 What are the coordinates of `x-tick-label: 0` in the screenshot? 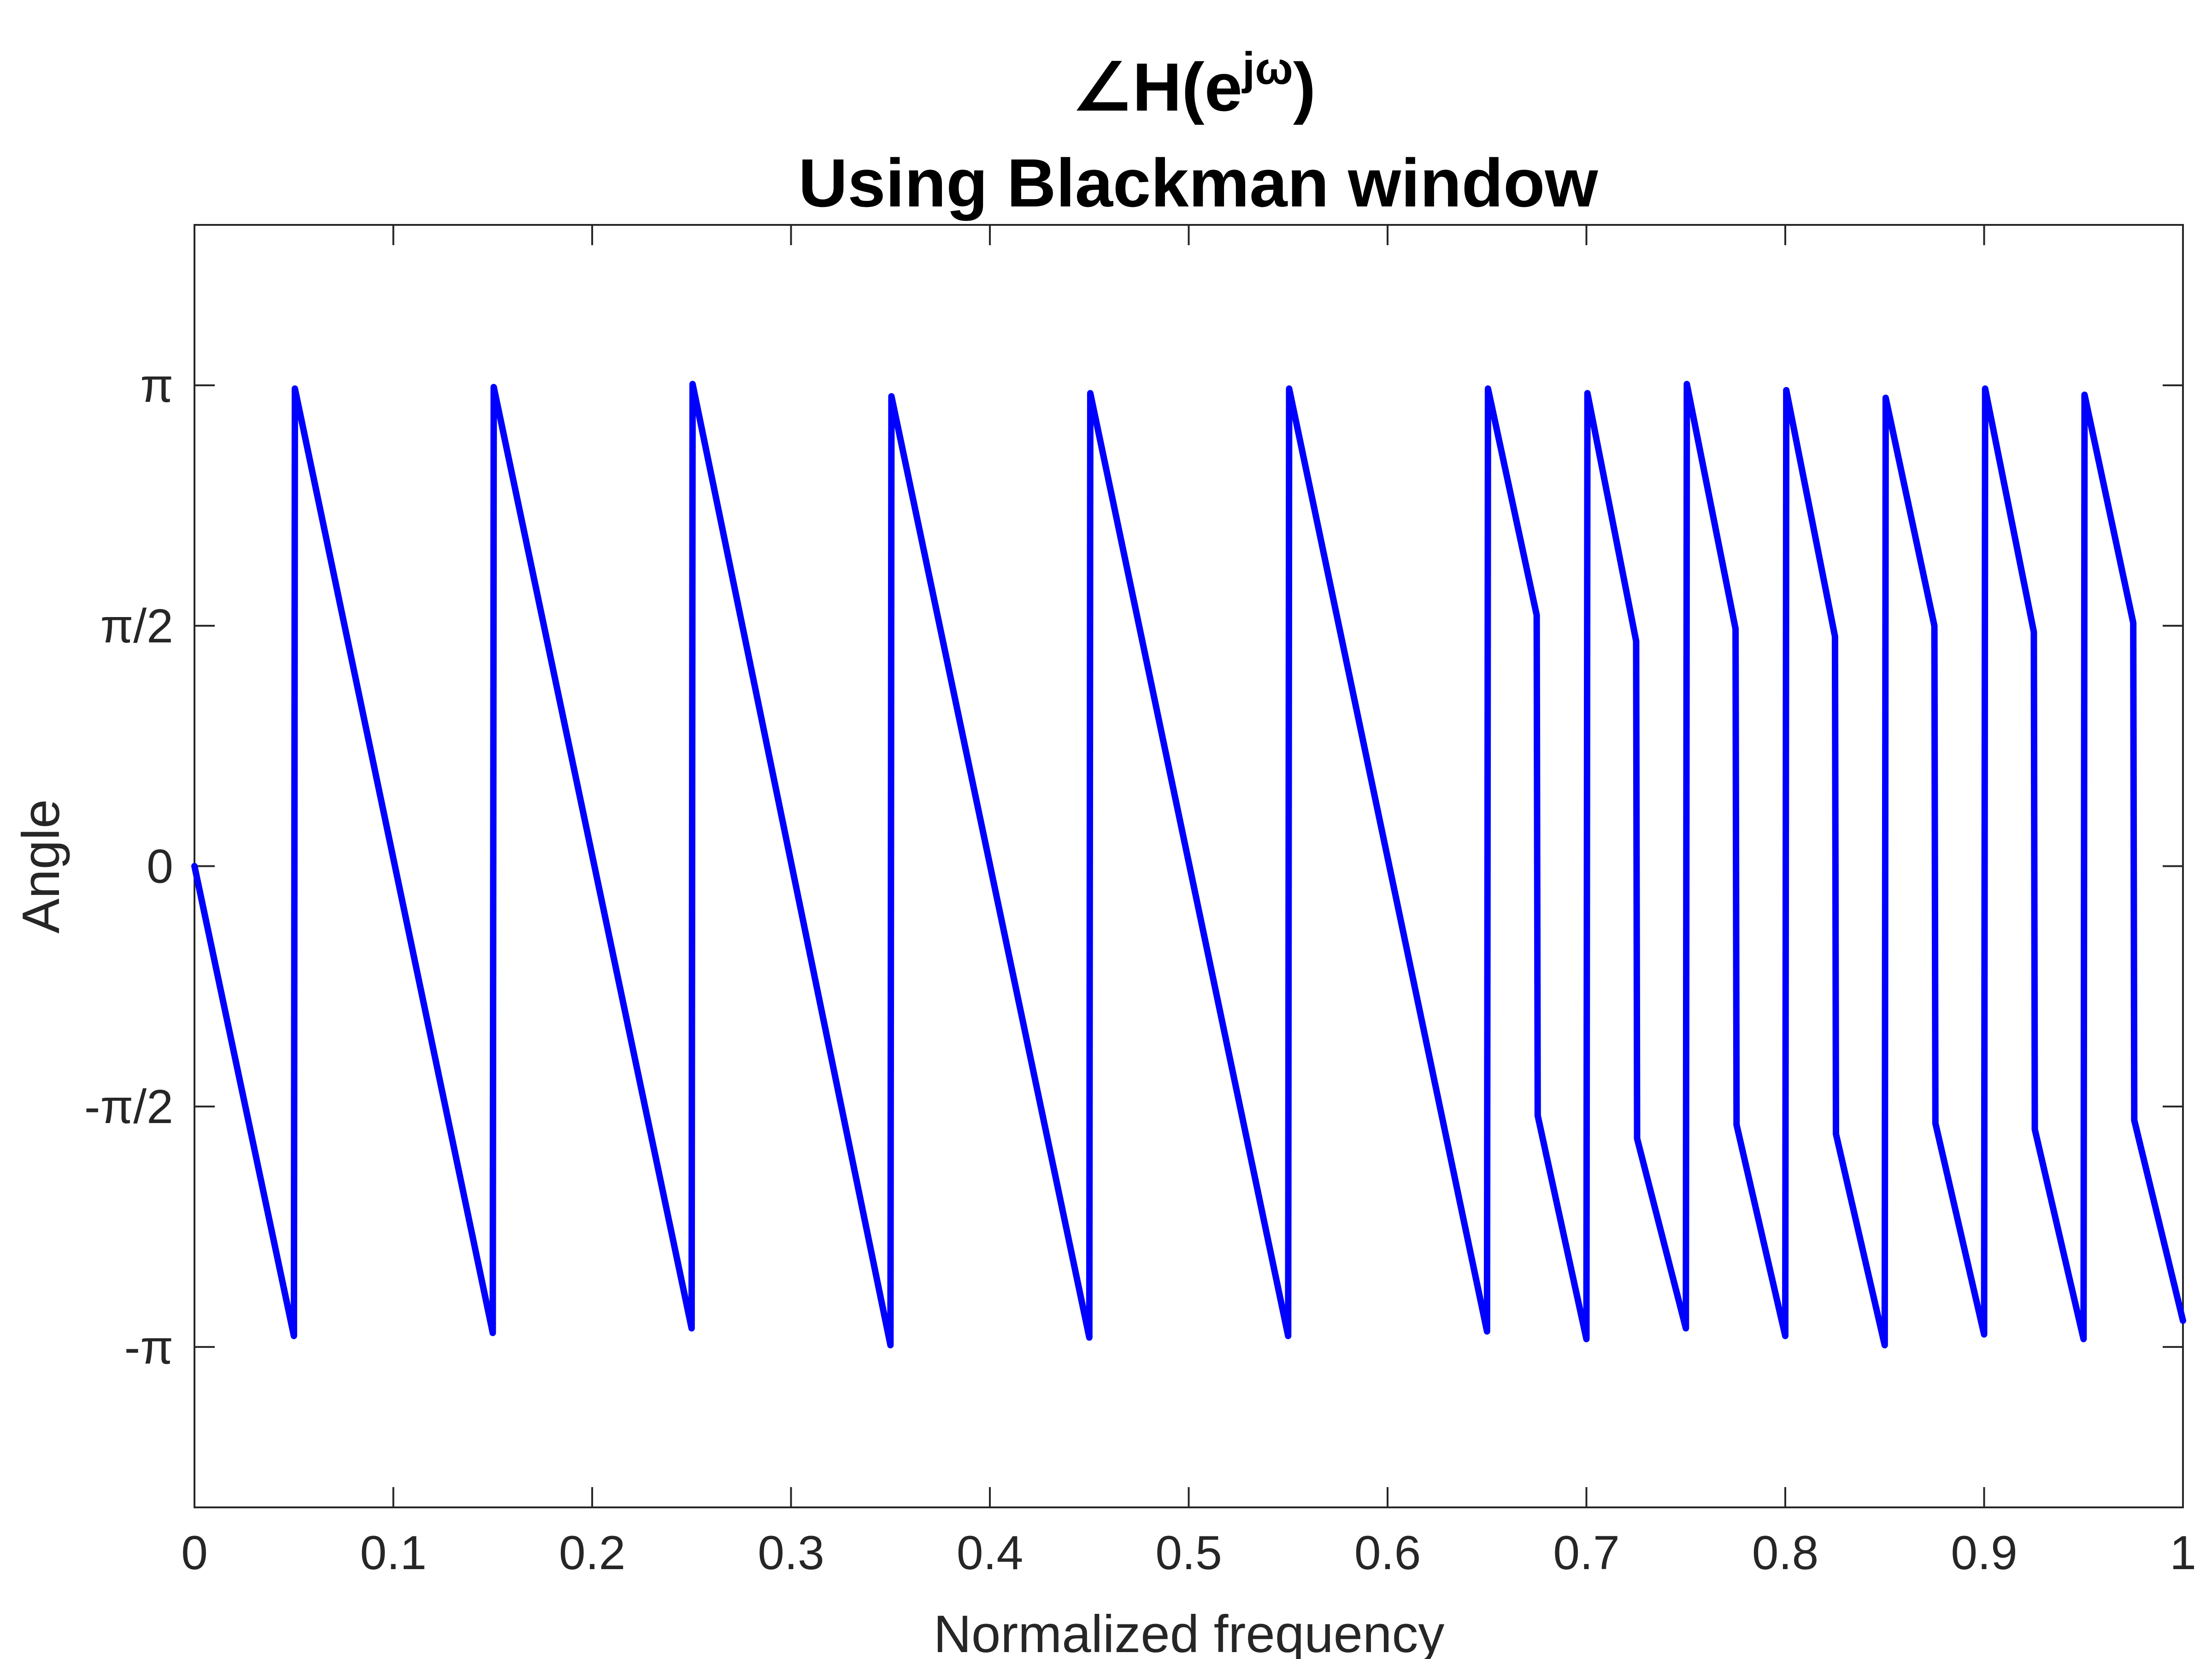 It's located at (194, 1553).